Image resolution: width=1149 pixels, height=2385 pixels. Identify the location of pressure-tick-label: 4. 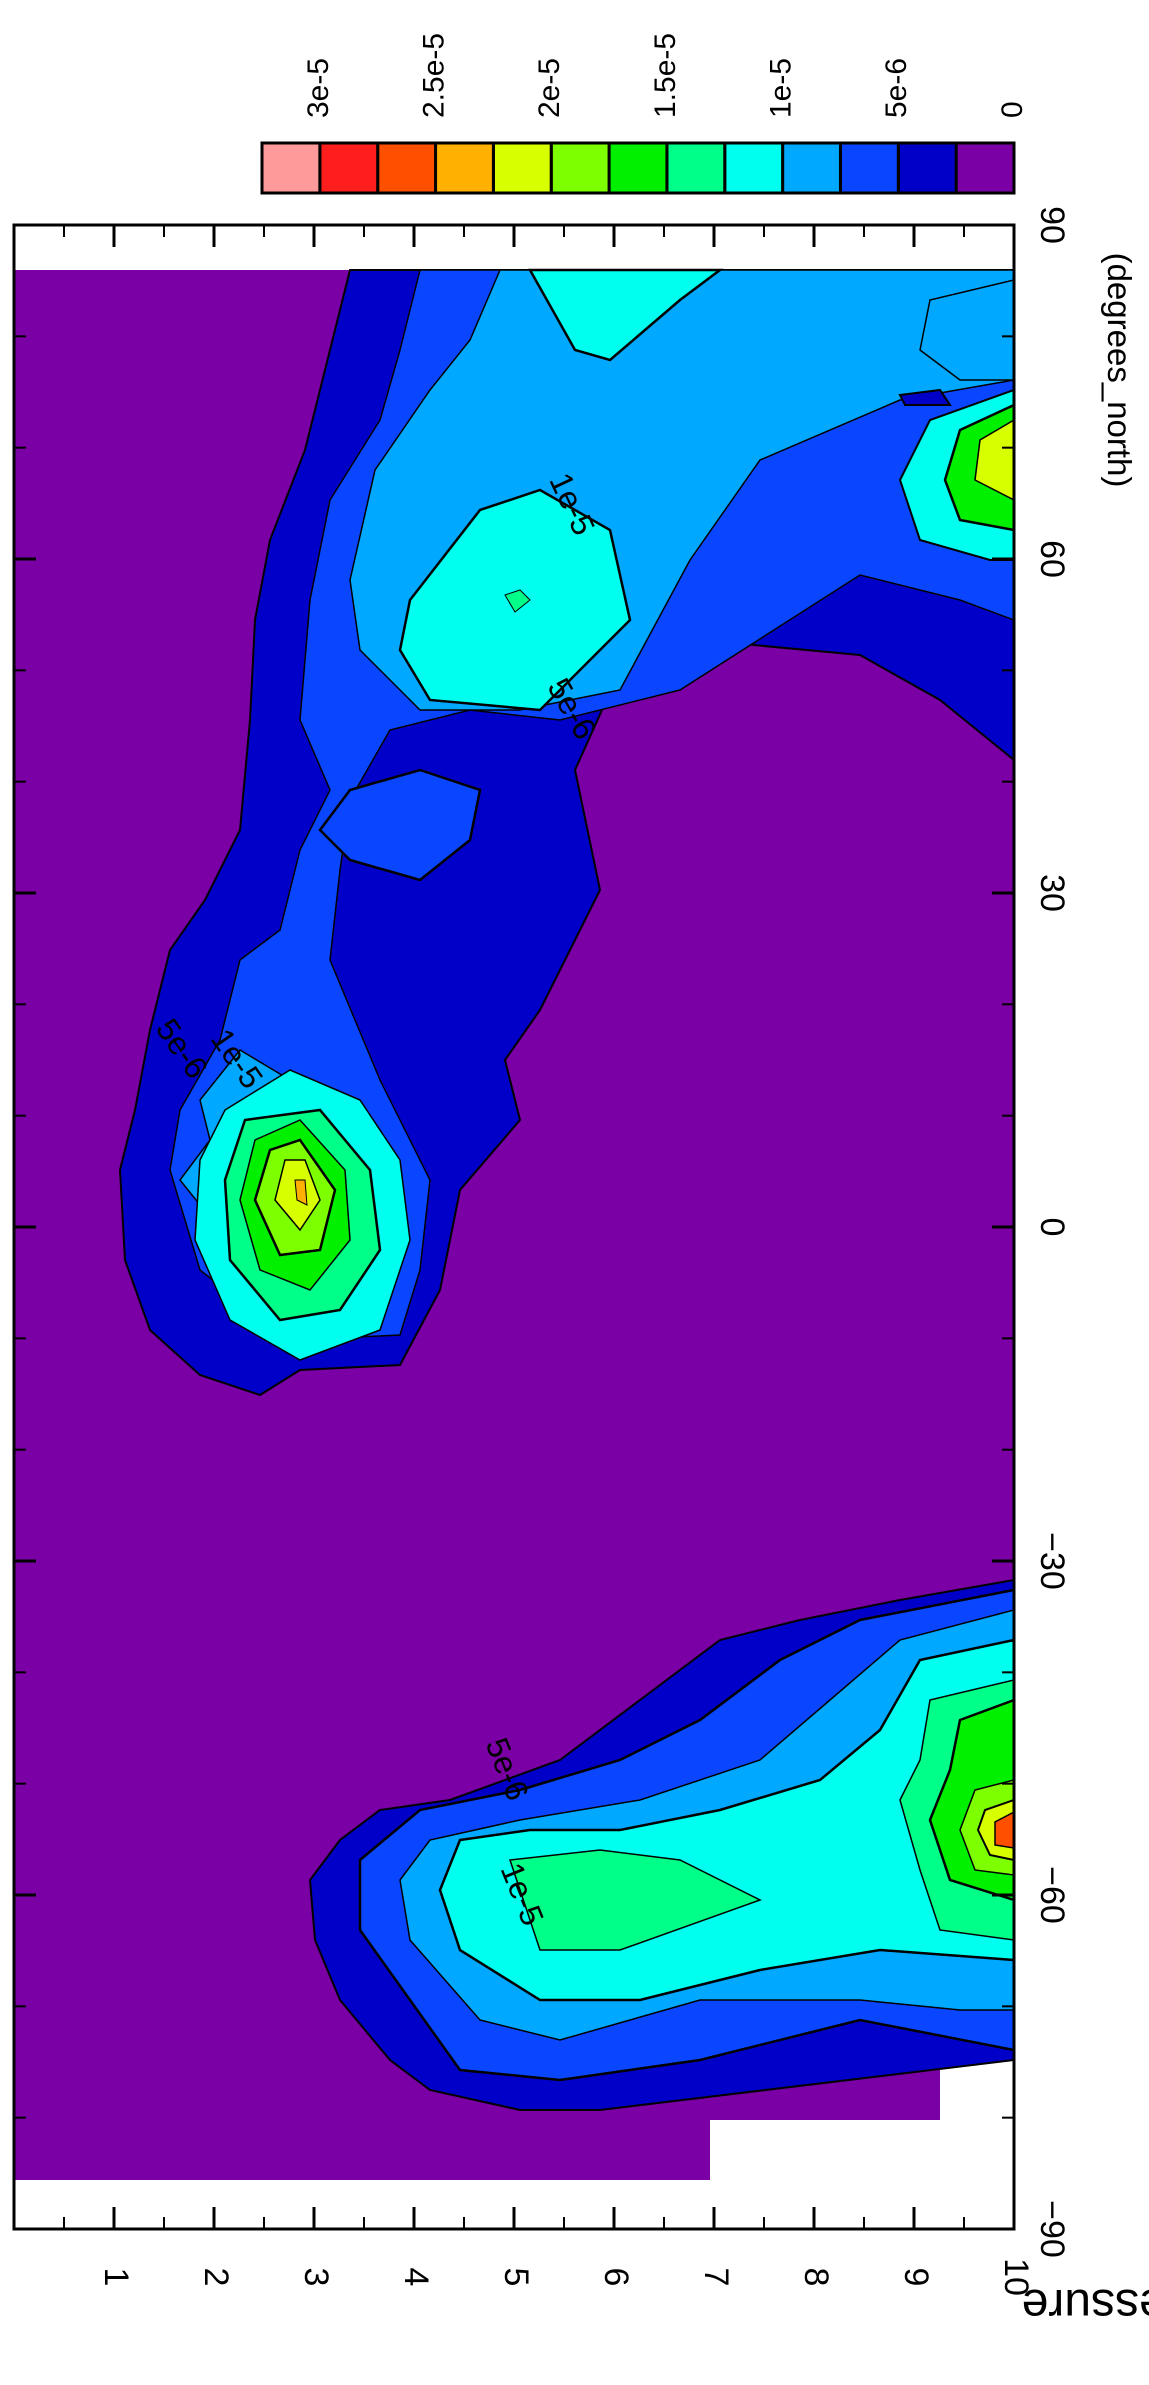
(416, 2277).